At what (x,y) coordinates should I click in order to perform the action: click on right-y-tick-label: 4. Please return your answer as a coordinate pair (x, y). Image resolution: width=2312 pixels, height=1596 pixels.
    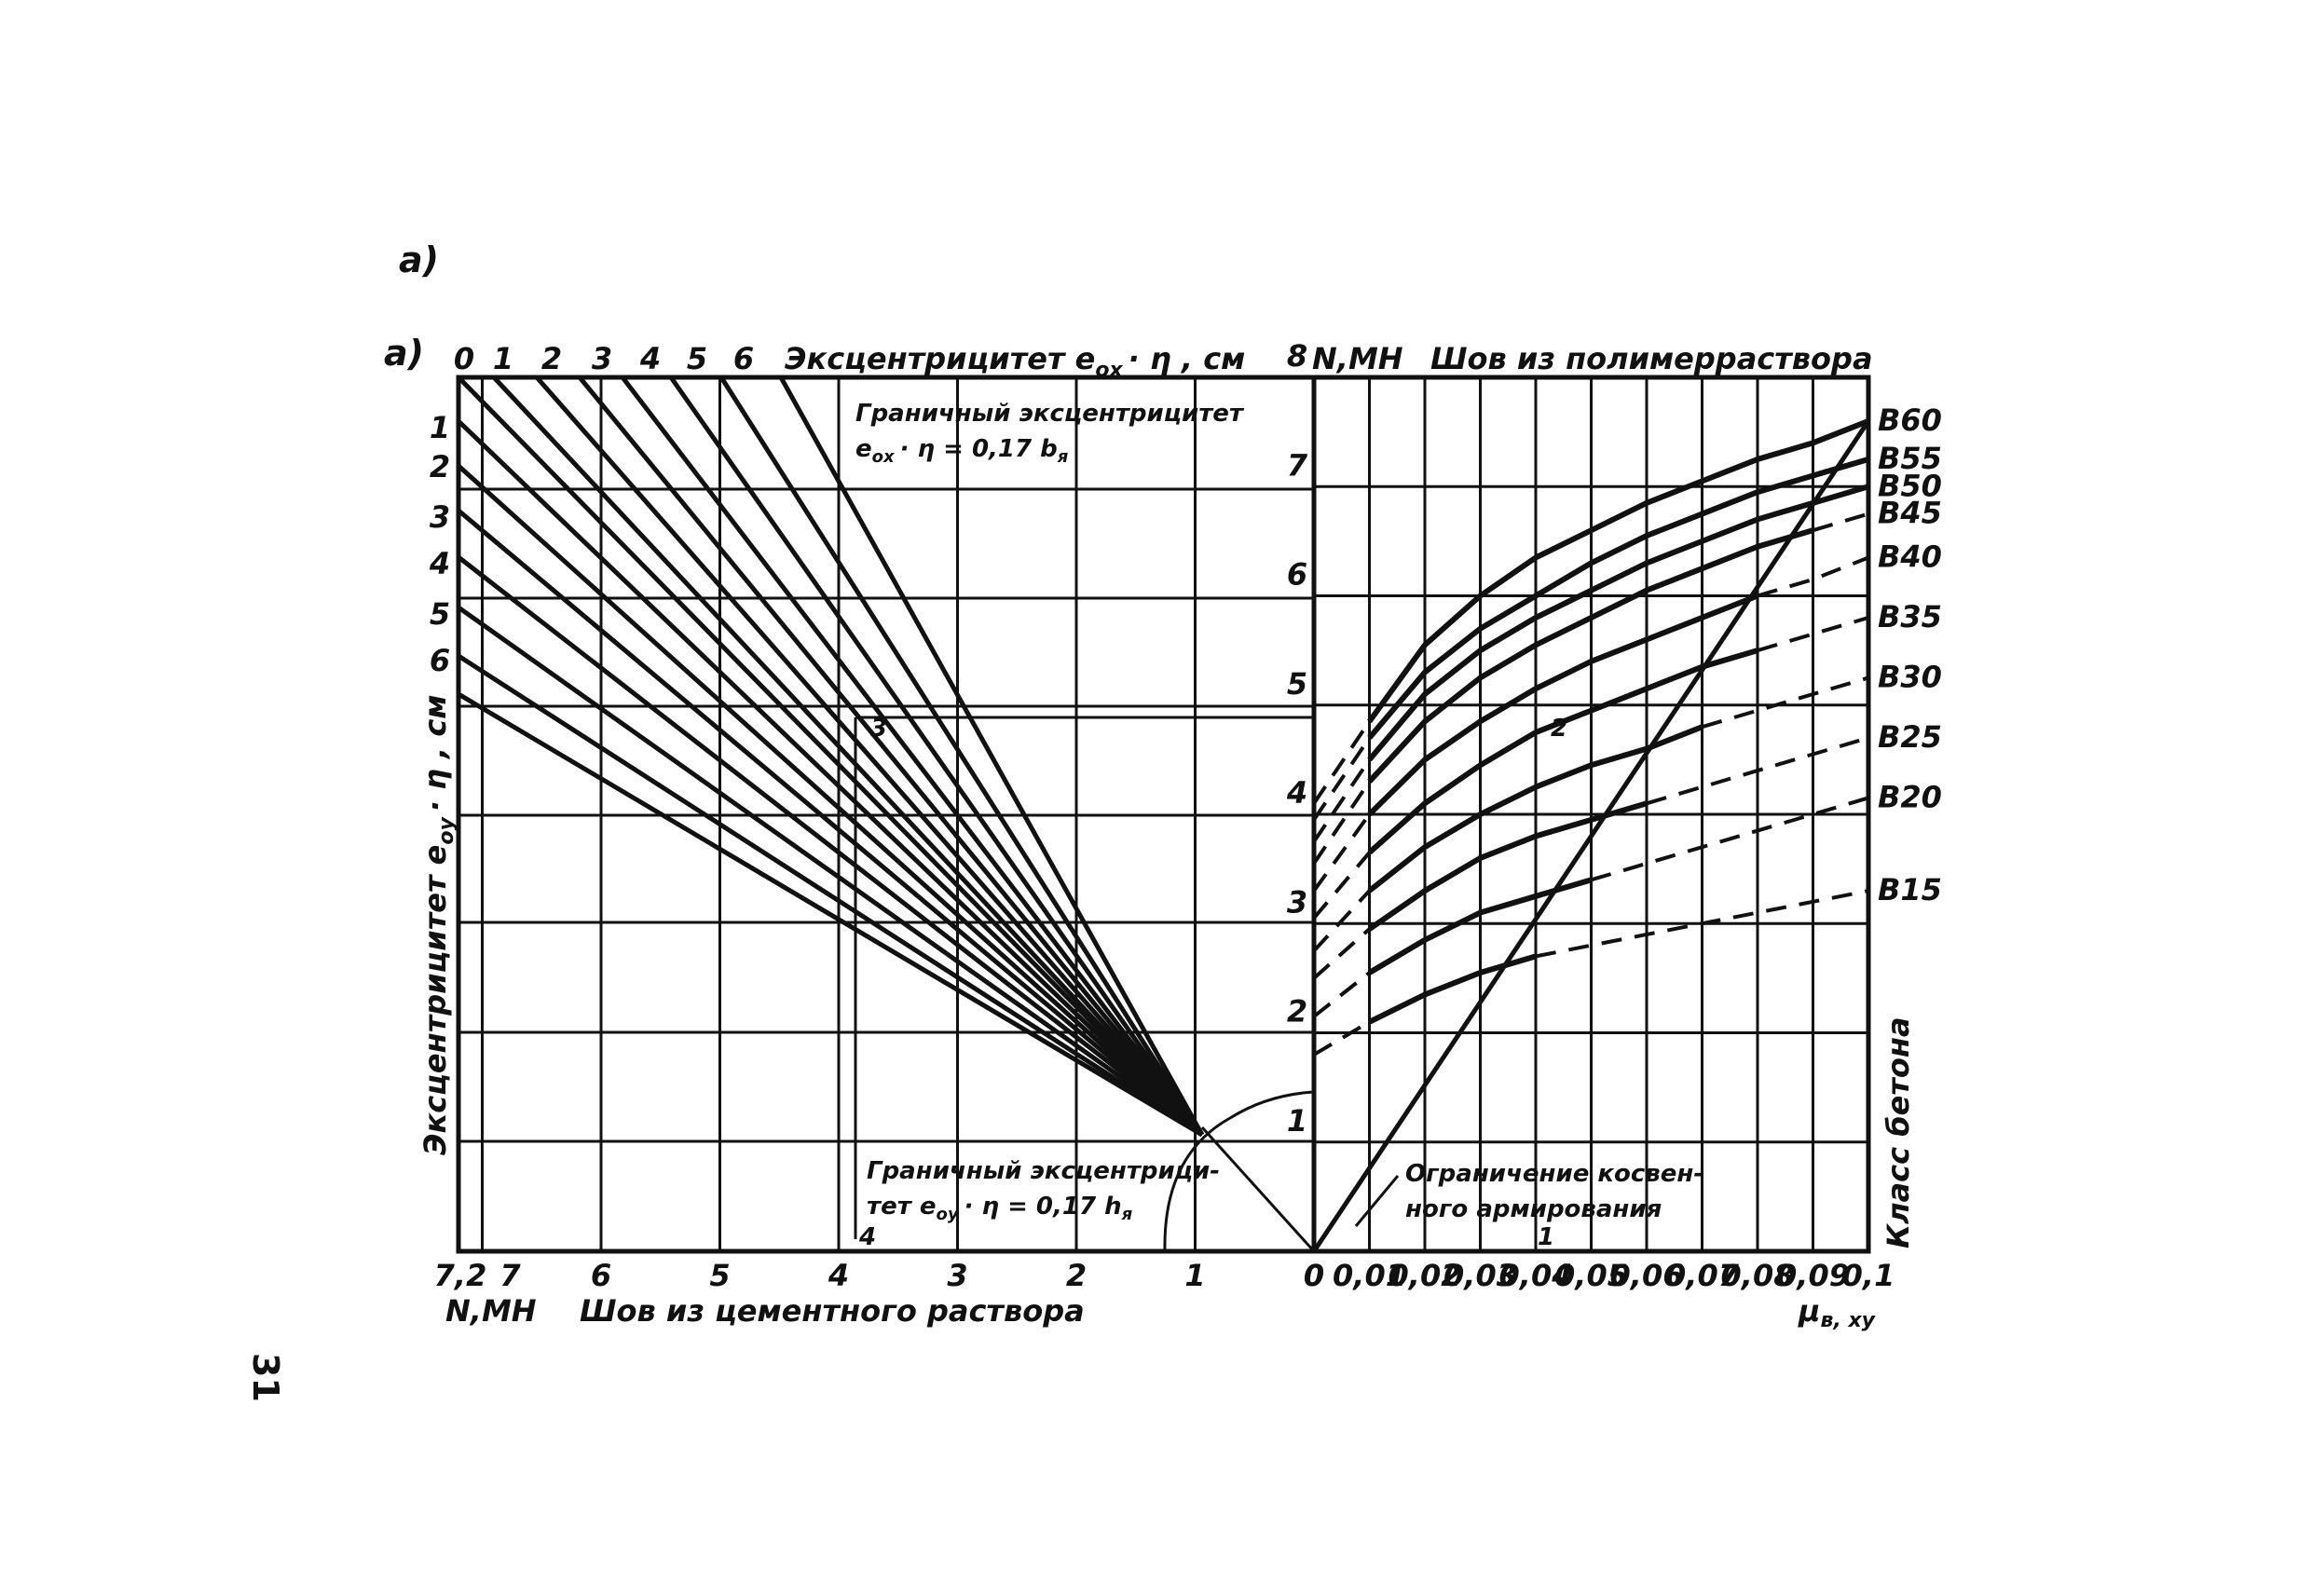
    Looking at the image, I should click on (1296, 793).